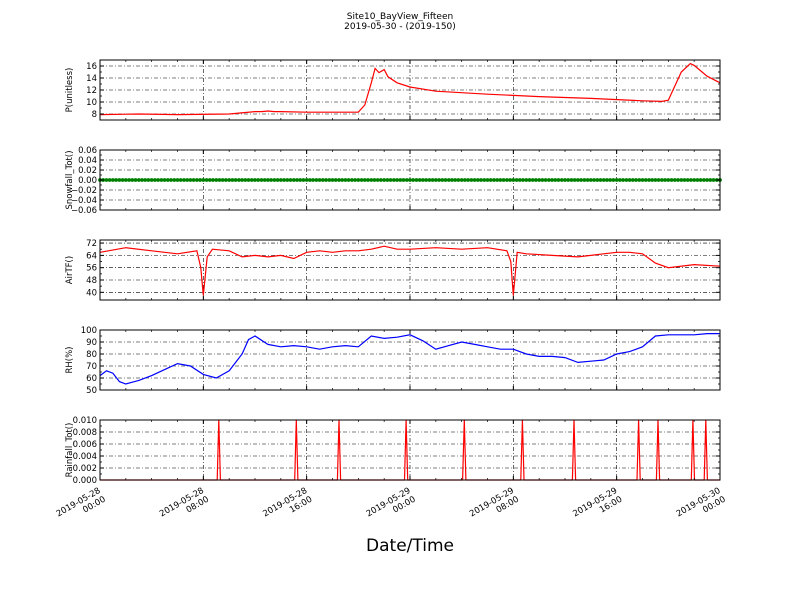  What do you see at coordinates (70, 179) in the screenshot?
I see `y-axis-label: Snowfall_Tot()` at bounding box center [70, 179].